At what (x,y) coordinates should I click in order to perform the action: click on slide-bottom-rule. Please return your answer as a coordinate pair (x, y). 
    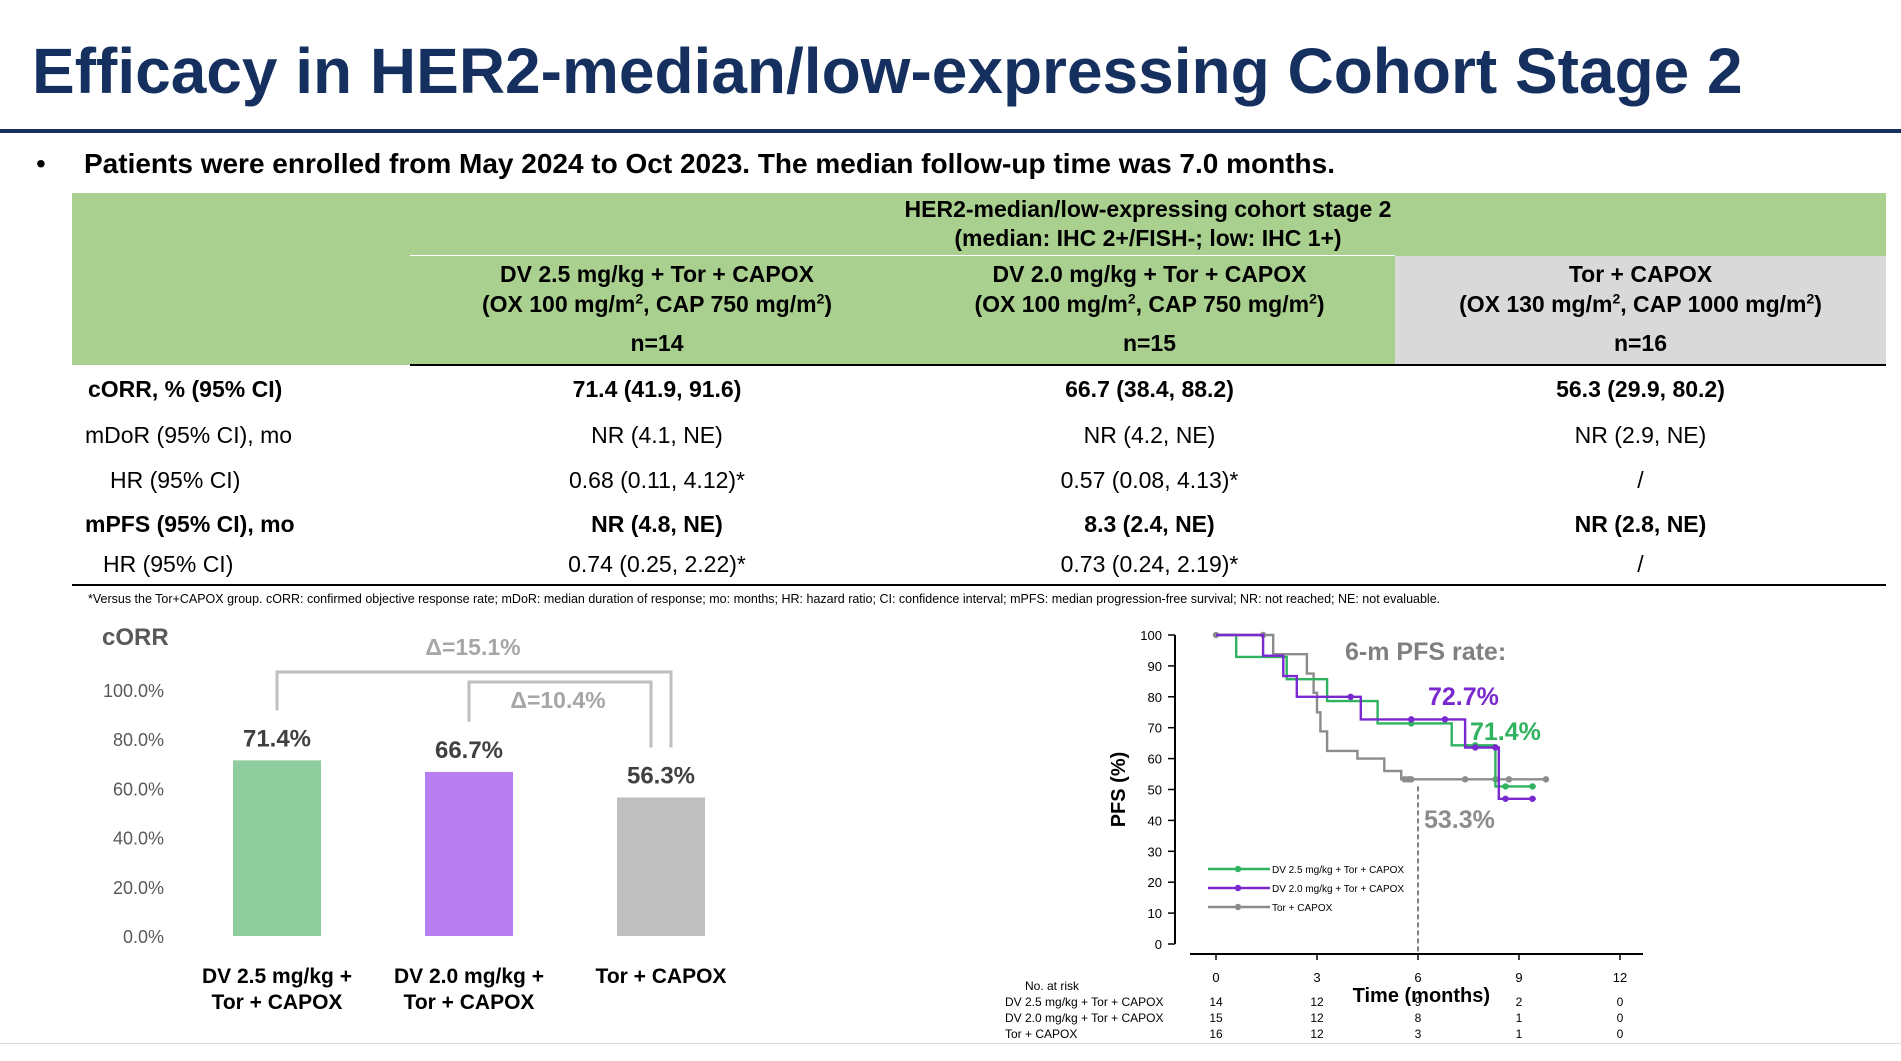
    Looking at the image, I should click on (950, 1043).